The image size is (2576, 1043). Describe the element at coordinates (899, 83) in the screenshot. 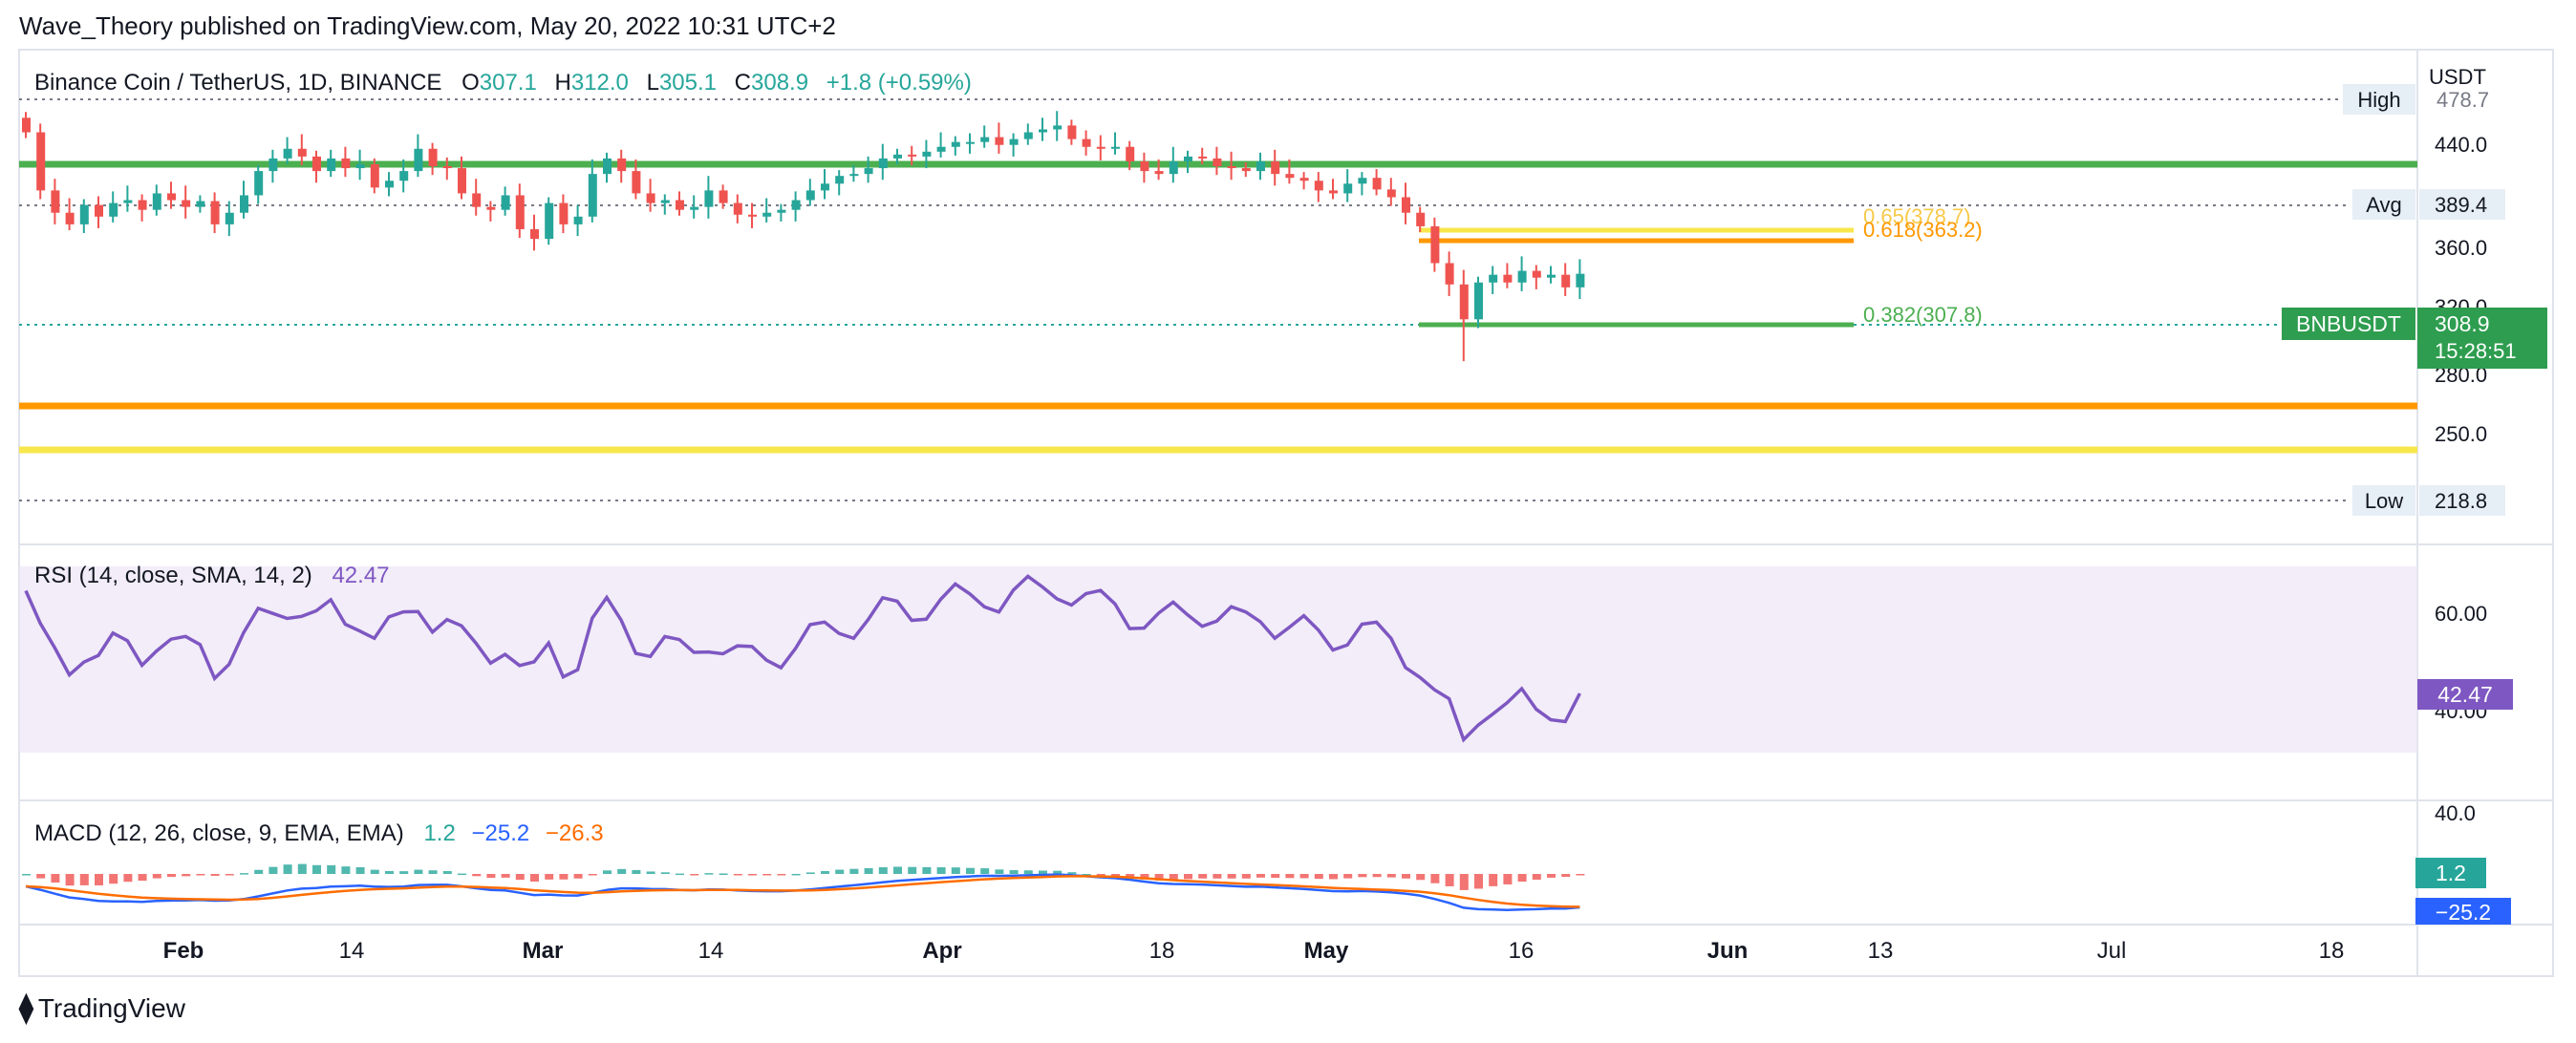

I see `change-value: +1.8 (+0.59%)` at that location.